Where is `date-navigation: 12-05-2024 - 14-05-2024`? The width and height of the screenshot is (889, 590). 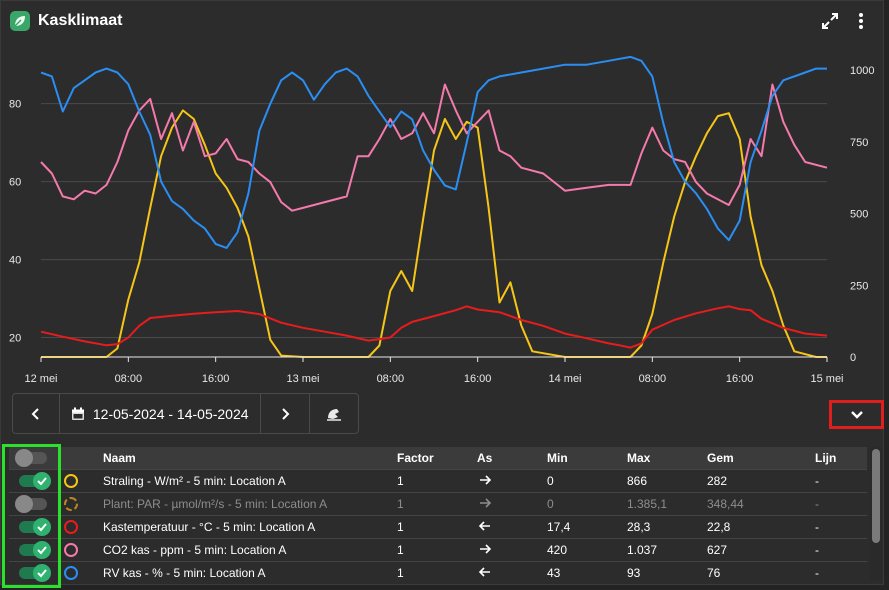 date-navigation: 12-05-2024 - 14-05-2024 is located at coordinates (185, 413).